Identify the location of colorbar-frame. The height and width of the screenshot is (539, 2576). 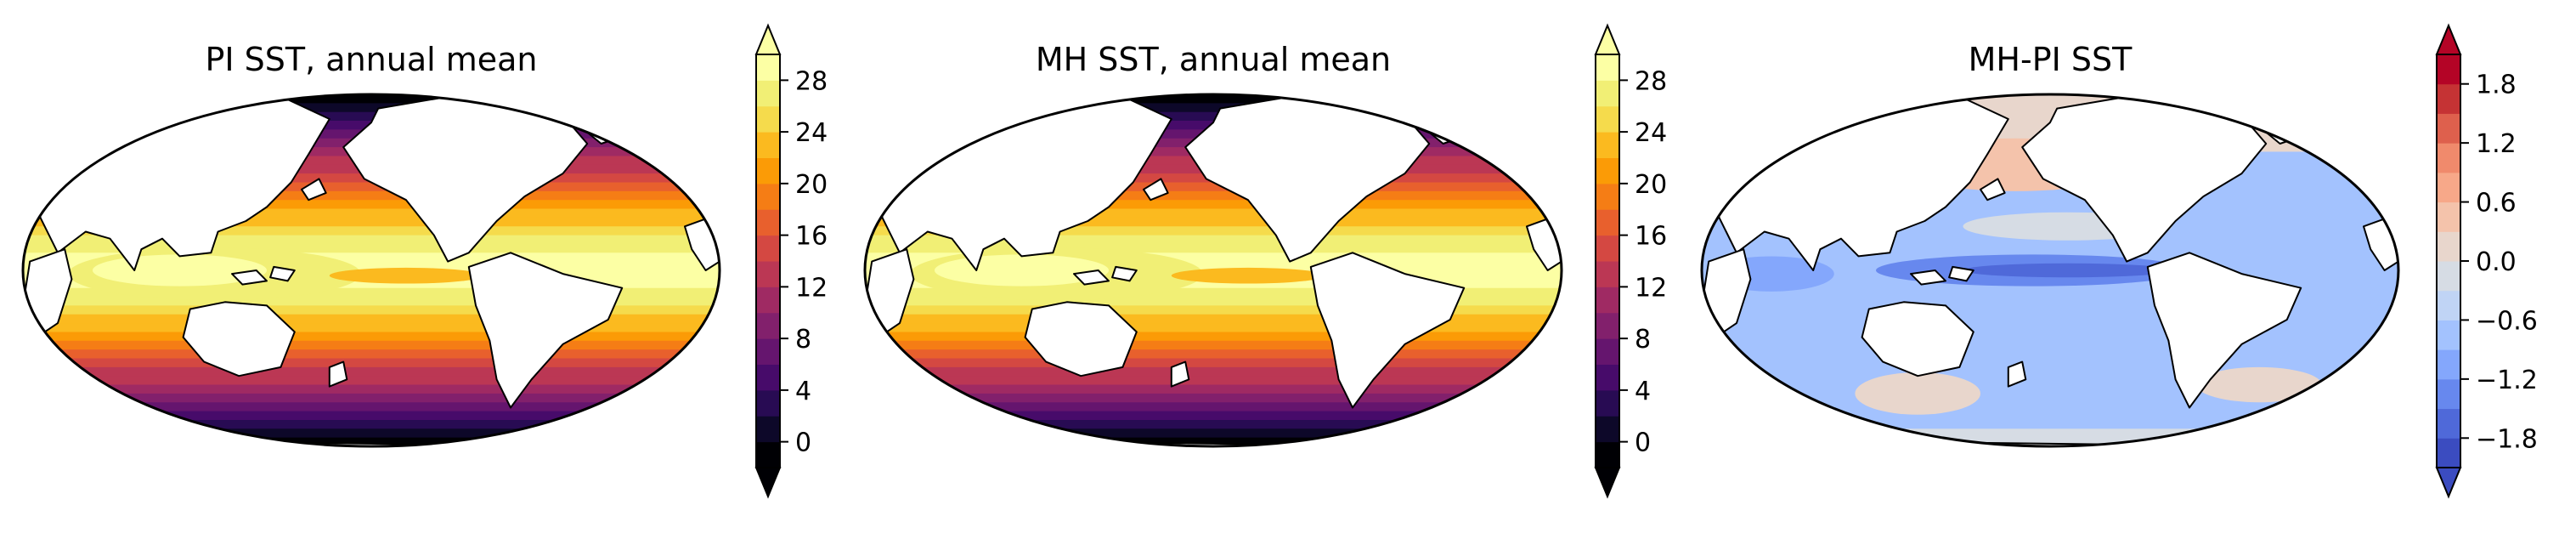
(1607, 261).